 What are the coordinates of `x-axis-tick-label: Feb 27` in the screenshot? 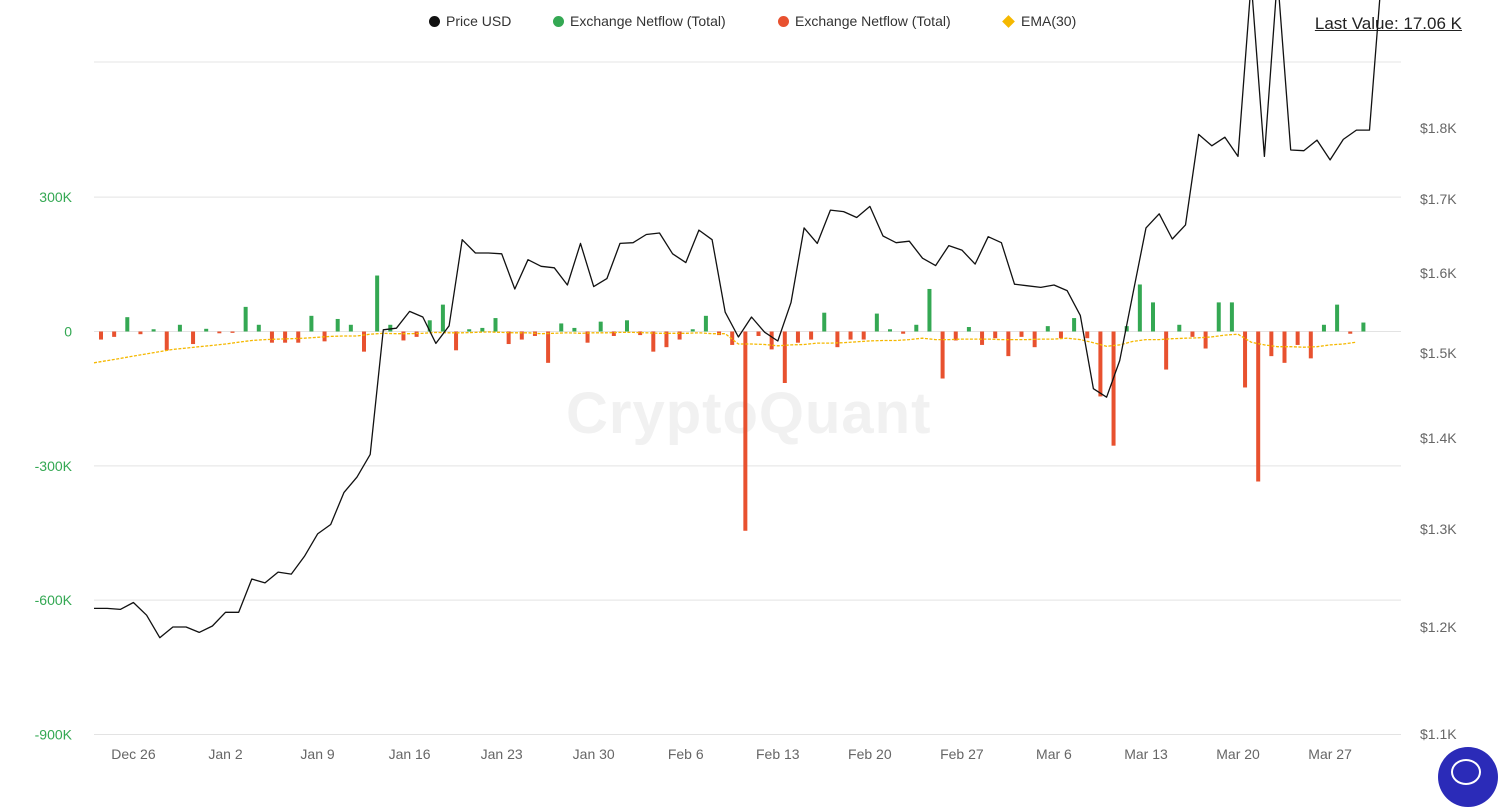 It's located at (962, 754).